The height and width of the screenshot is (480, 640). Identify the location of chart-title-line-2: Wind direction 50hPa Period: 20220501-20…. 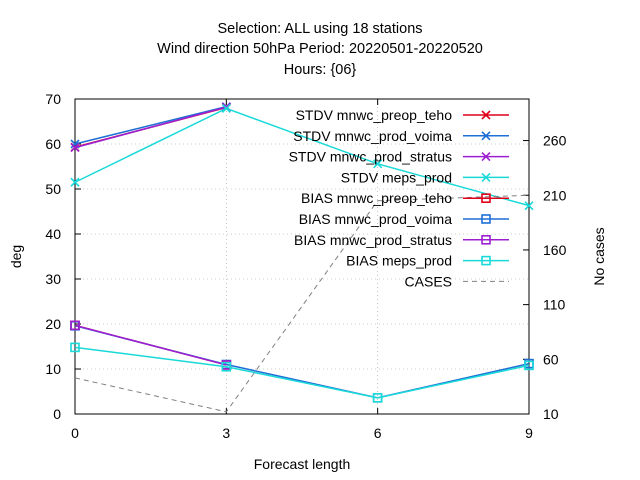
(320, 49).